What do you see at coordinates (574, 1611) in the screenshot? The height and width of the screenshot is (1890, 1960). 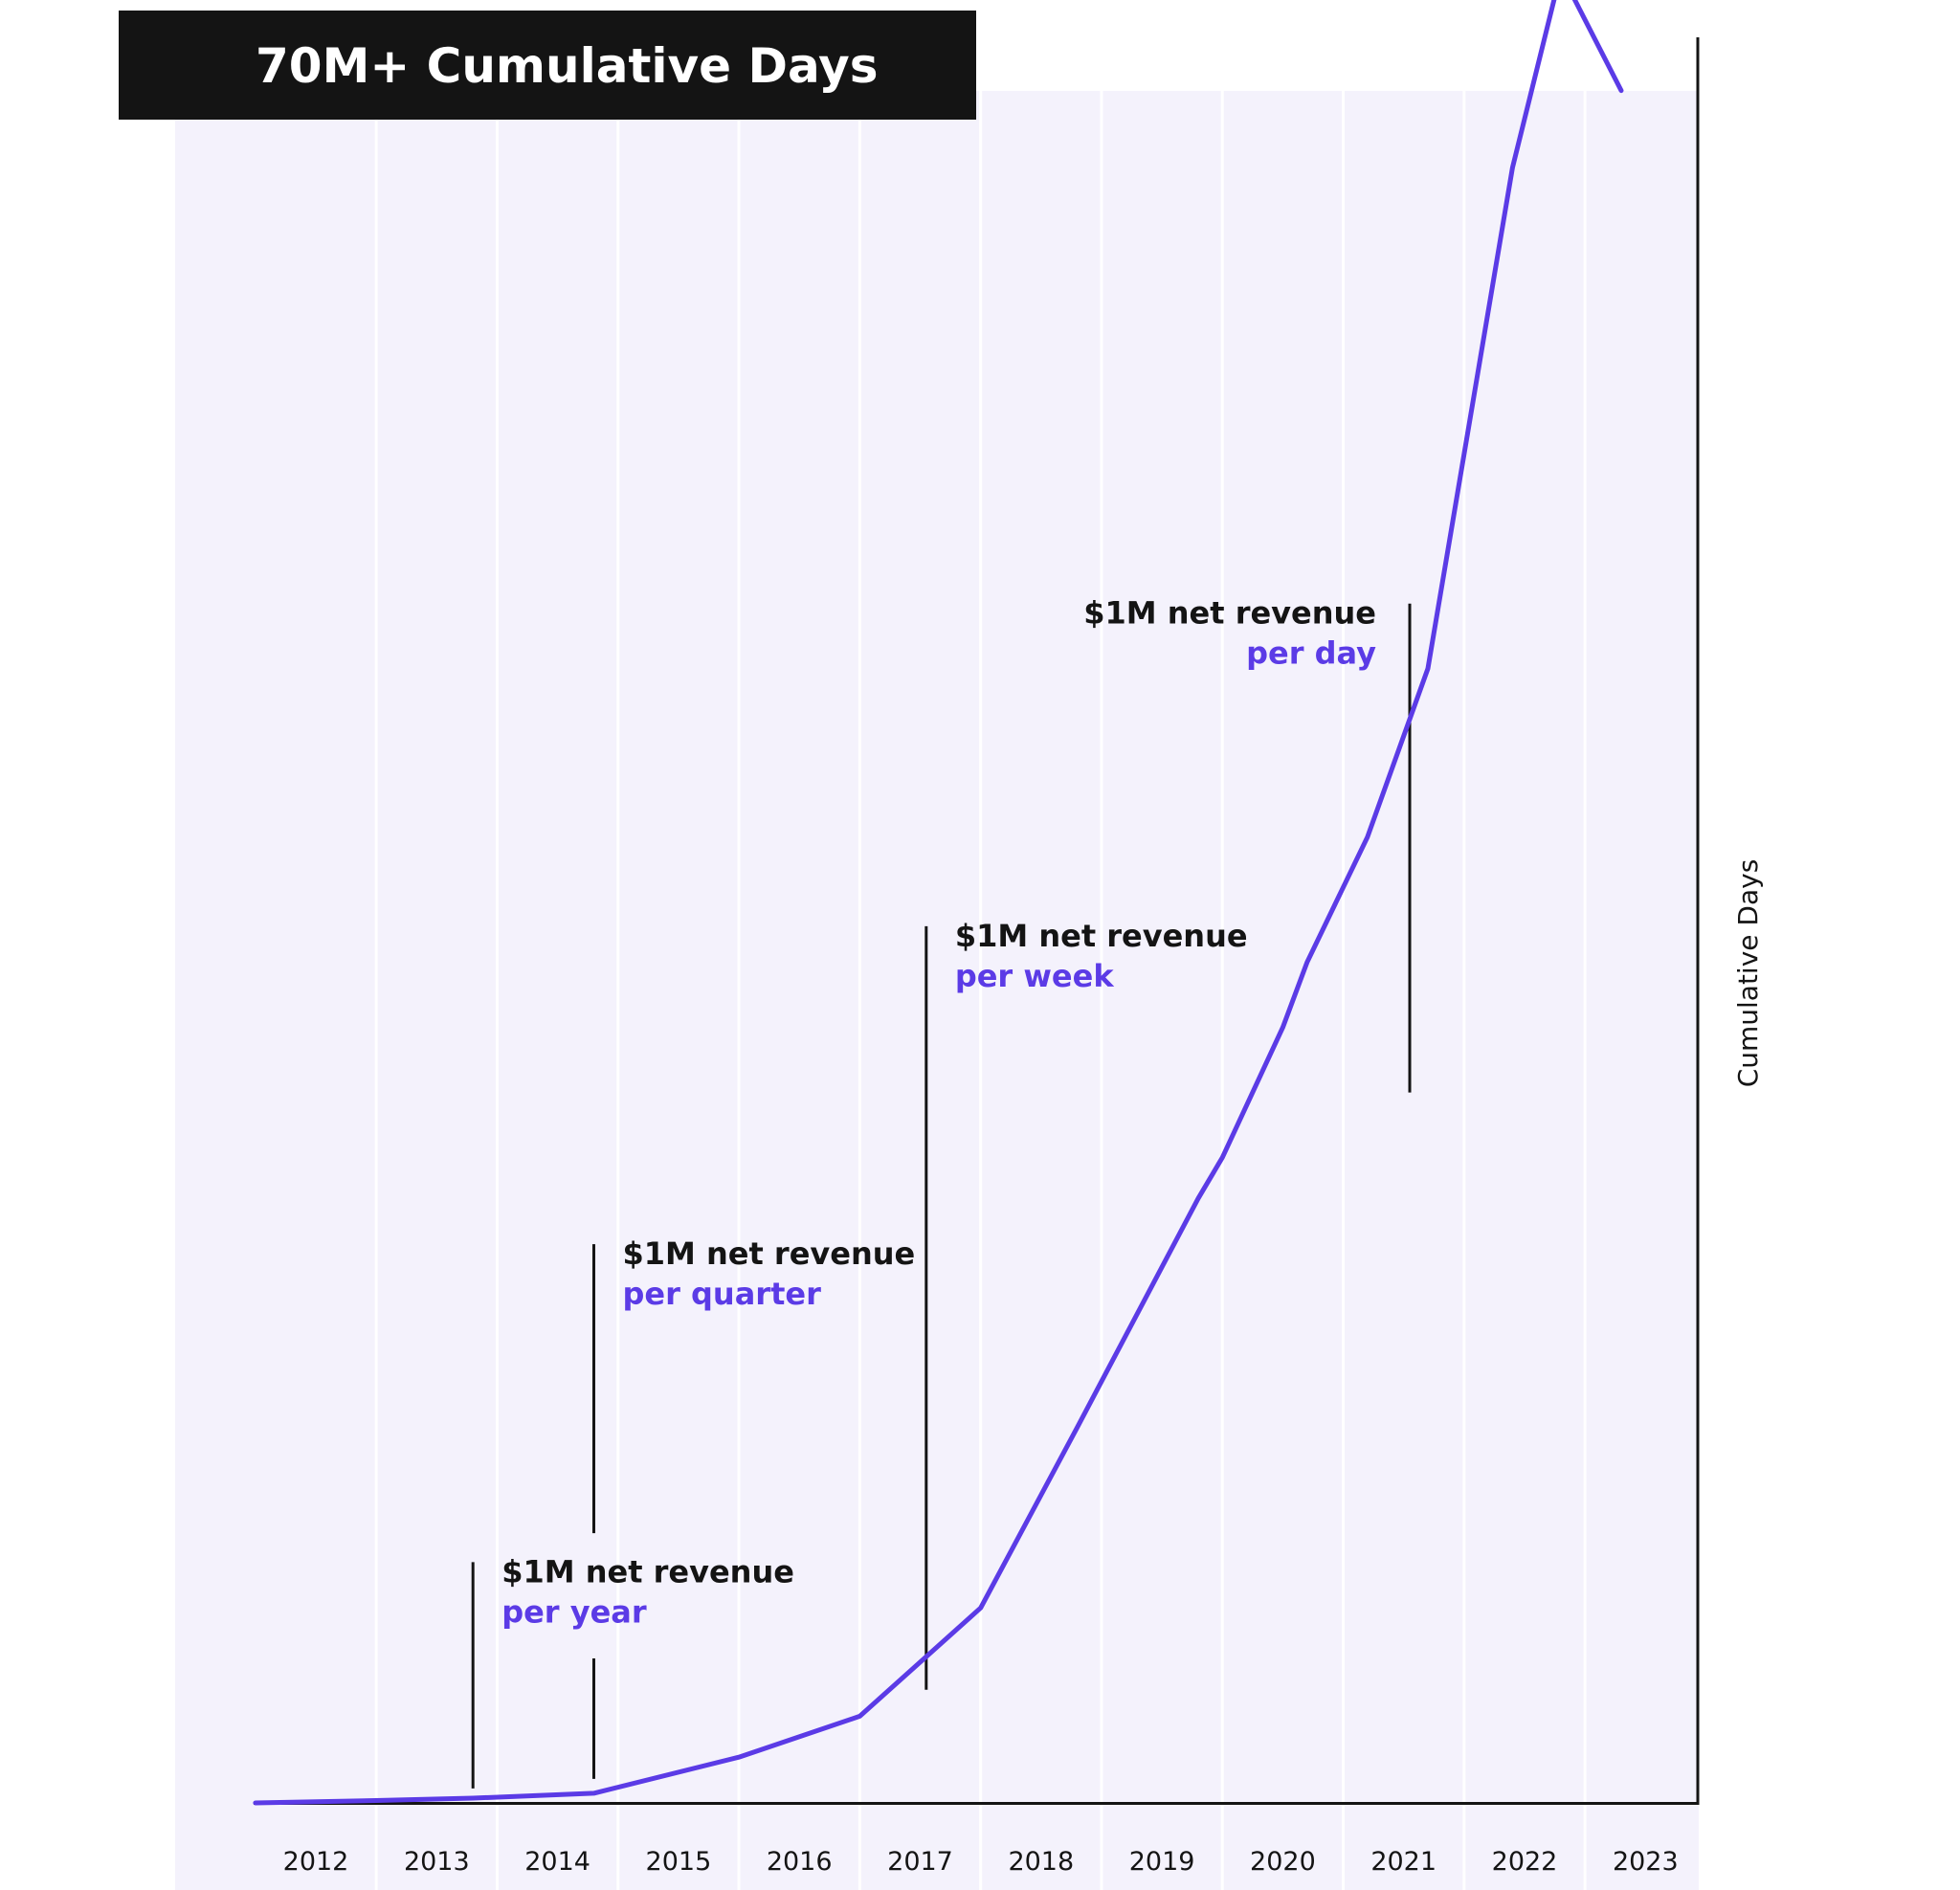 I see `annotation-sublabel: per year` at bounding box center [574, 1611].